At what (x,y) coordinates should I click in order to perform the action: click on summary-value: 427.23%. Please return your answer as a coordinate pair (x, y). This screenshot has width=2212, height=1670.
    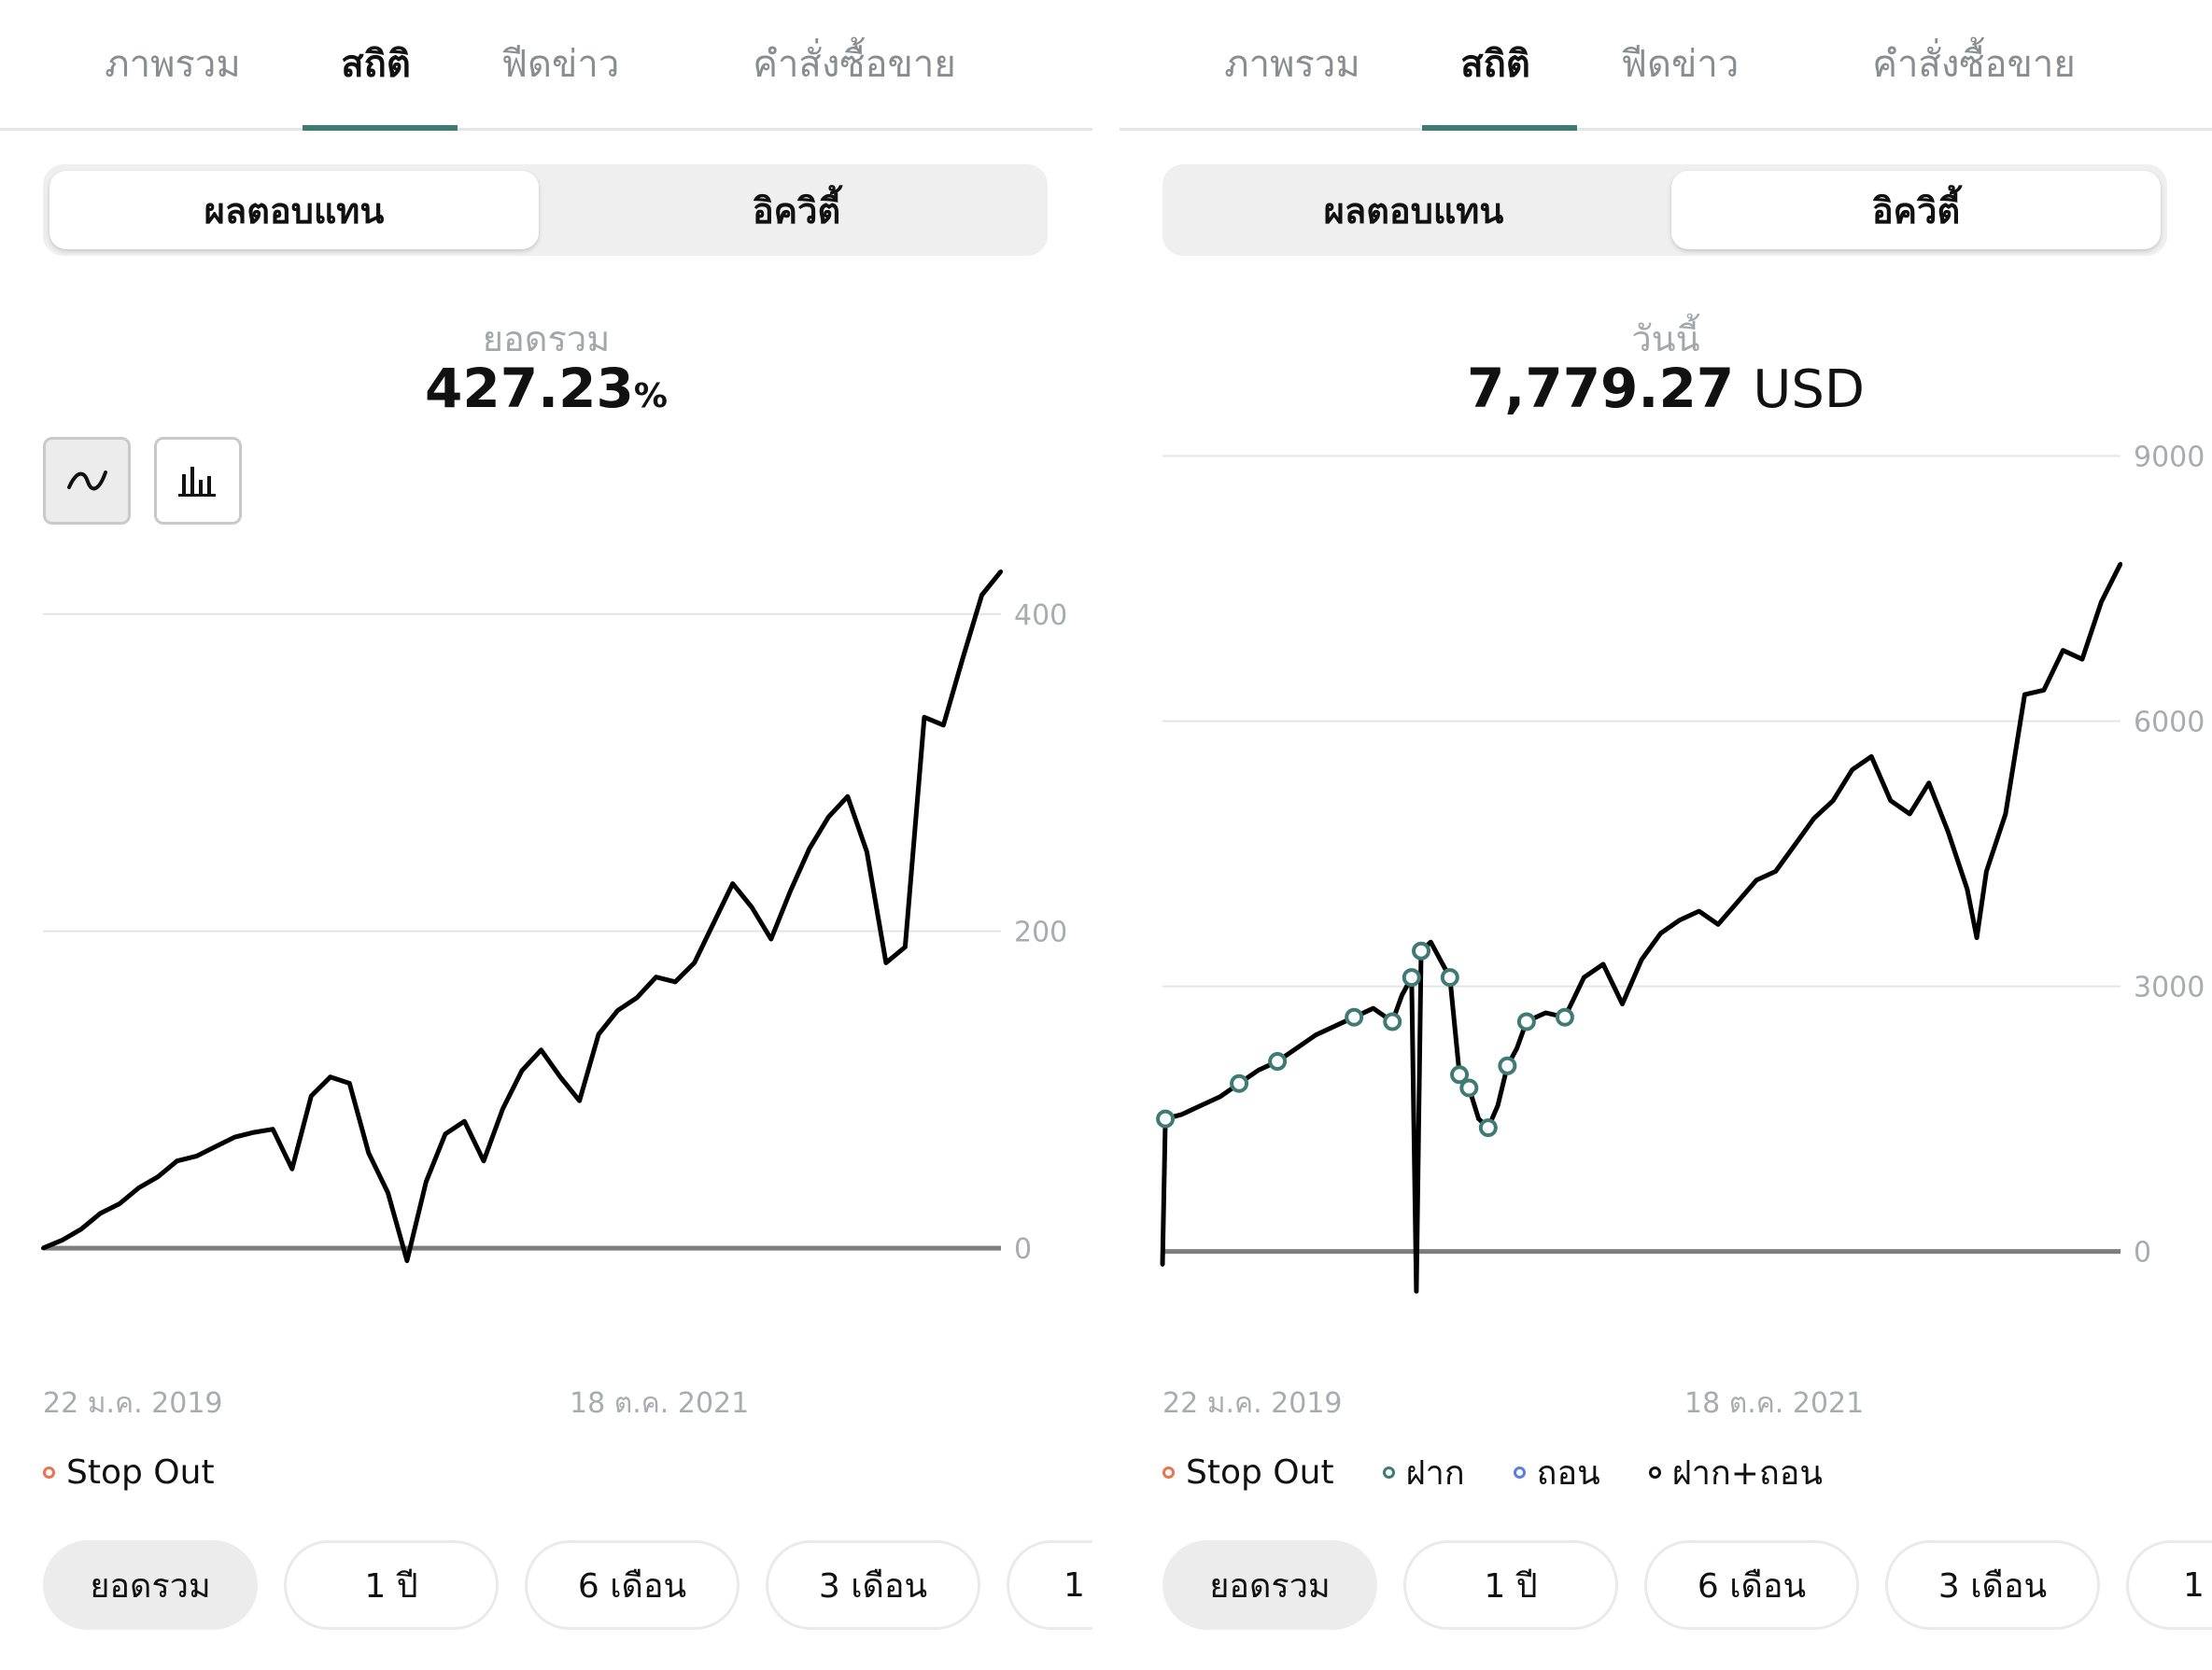
    Looking at the image, I should click on (546, 388).